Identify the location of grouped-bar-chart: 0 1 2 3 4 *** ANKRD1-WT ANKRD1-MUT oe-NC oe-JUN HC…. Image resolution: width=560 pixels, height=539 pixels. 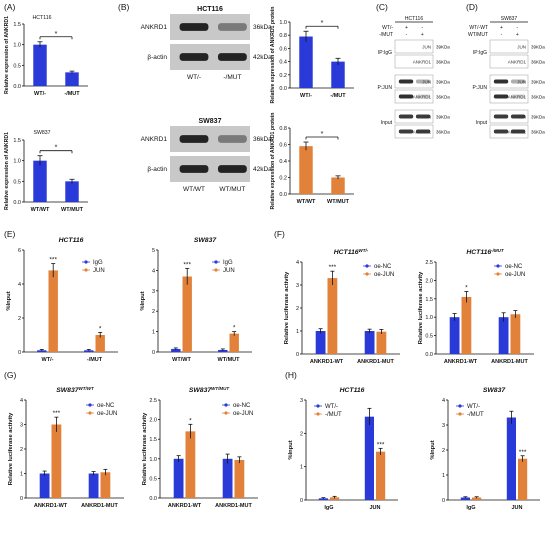
(342, 306).